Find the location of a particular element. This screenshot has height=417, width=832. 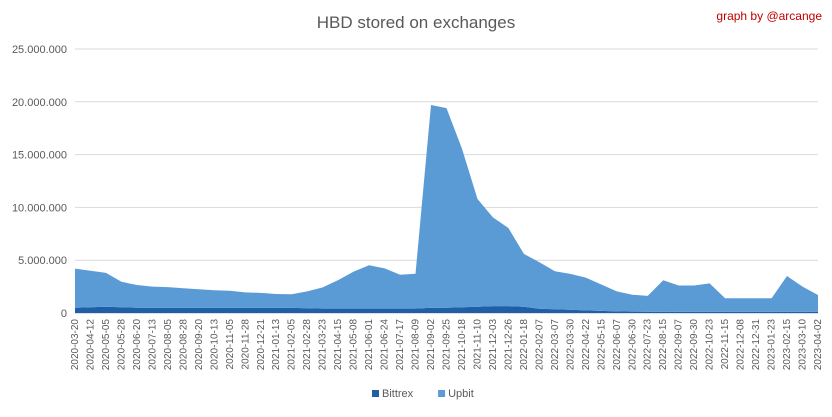

x-tick-label: 2021-10-18 is located at coordinates (462, 345).